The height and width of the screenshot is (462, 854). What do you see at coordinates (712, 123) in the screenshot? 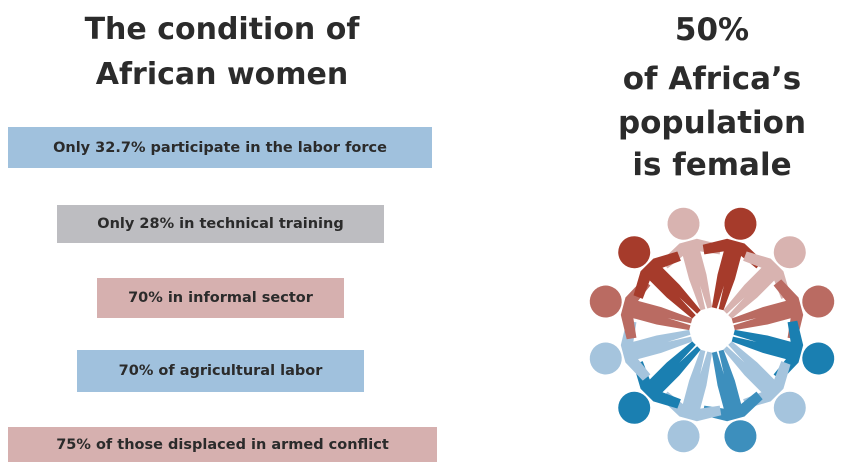
I see `headline: population` at bounding box center [712, 123].